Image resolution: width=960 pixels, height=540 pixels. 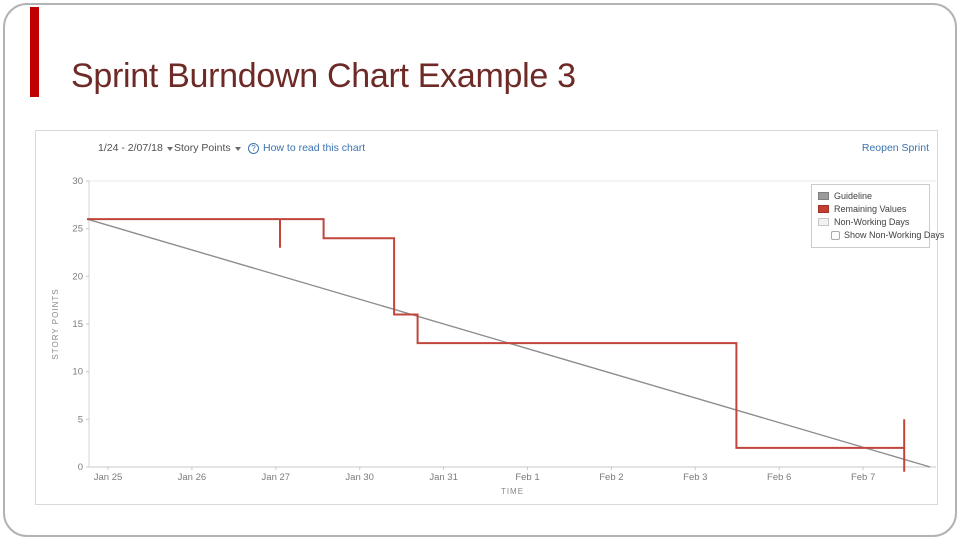 I want to click on metric-dropdown: Story Points, so click(x=207, y=148).